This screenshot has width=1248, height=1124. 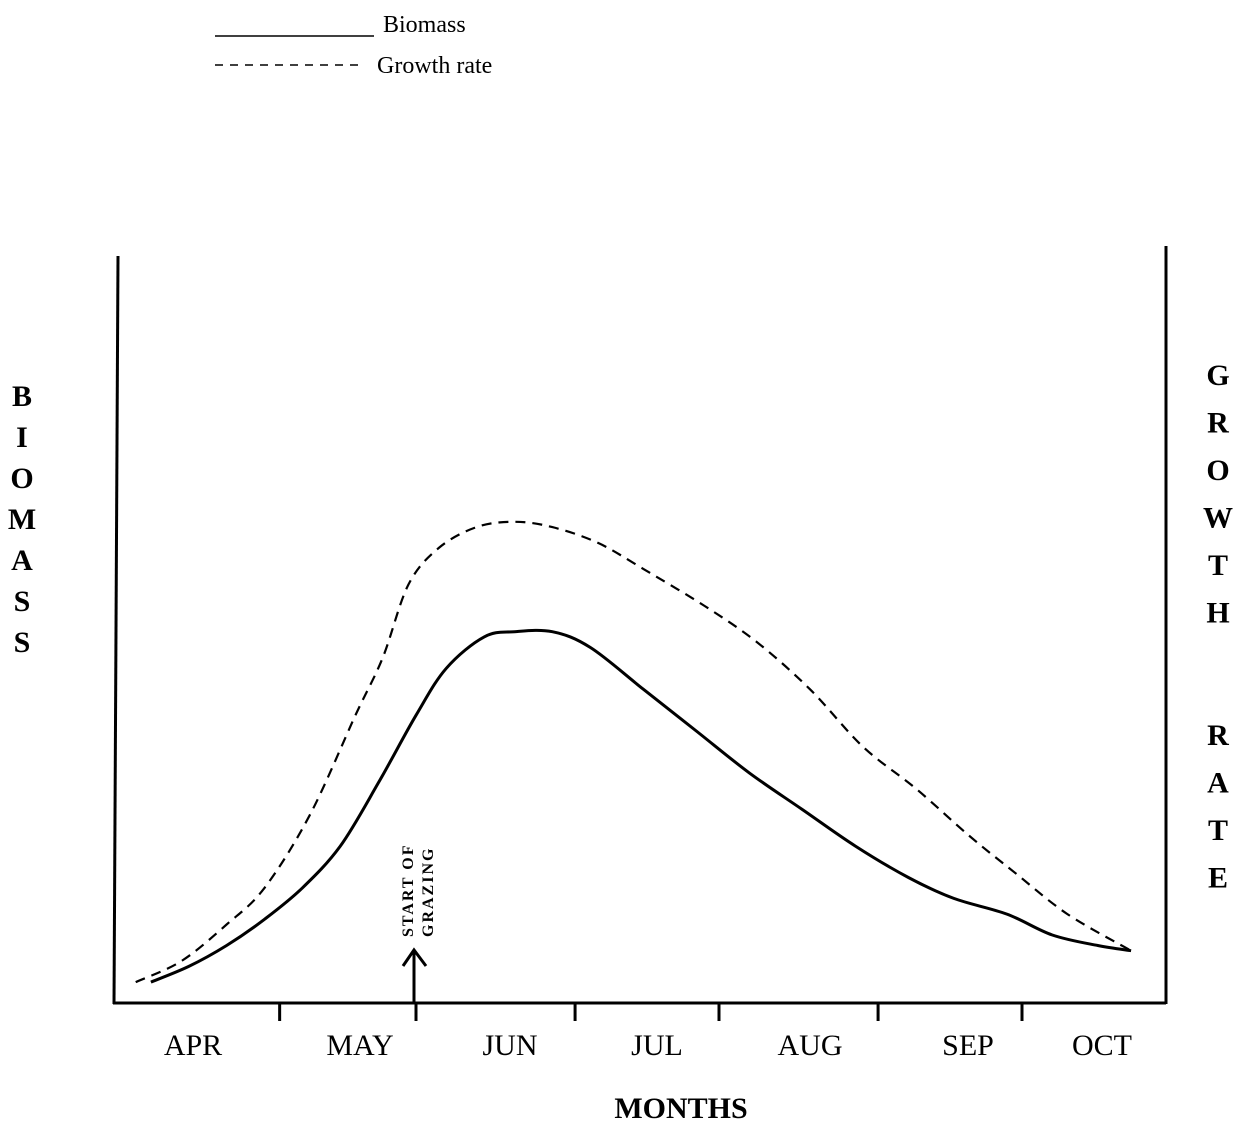 I want to click on left-title-letter-1: I, so click(x=22, y=437).